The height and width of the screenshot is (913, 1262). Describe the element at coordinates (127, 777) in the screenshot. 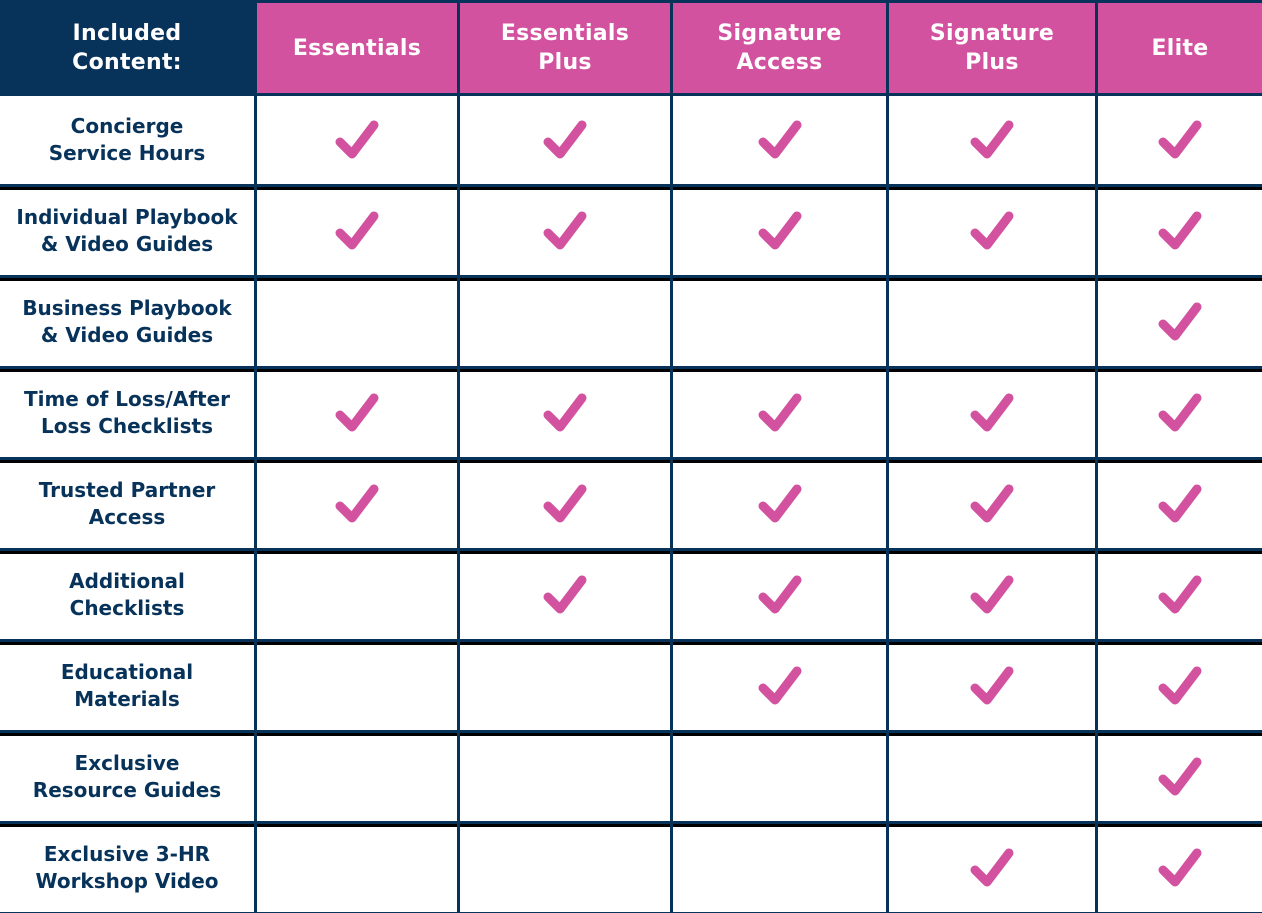

I see `row-label: Exclusive Resource Guides` at that location.